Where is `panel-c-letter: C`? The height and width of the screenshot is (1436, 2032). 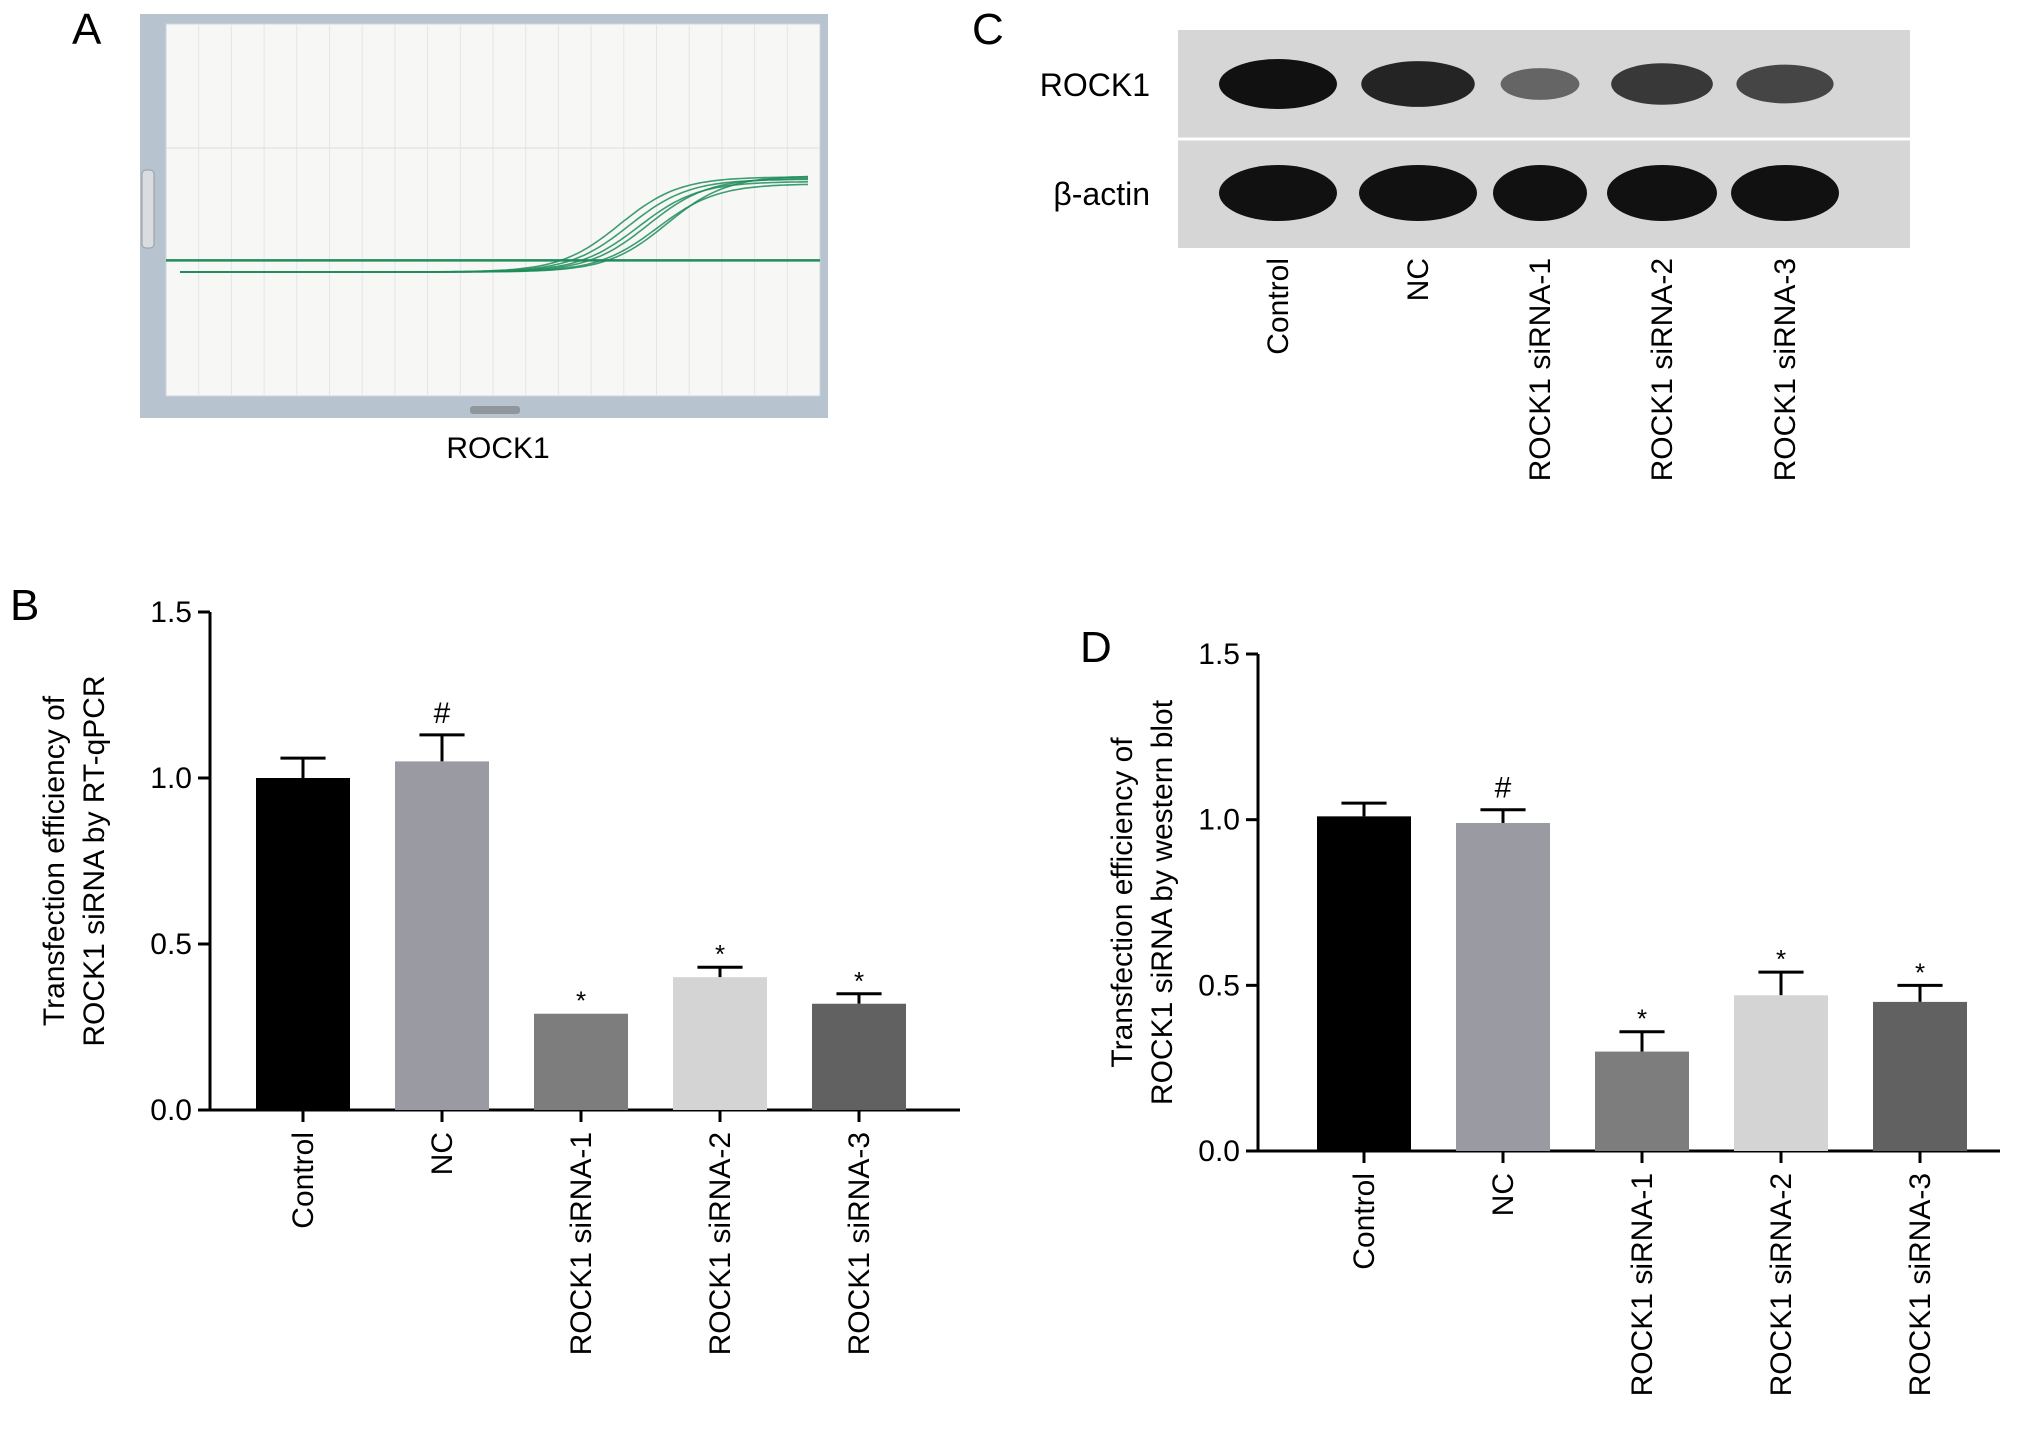 panel-c-letter: C is located at coordinates (988, 29).